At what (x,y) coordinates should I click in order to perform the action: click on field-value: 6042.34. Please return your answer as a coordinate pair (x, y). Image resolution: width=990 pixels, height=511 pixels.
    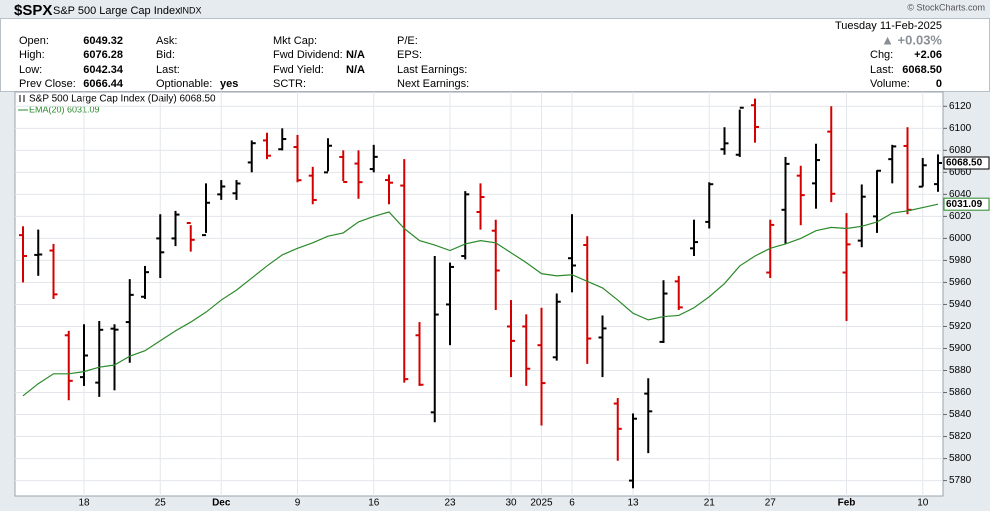
    Looking at the image, I should click on (103, 70).